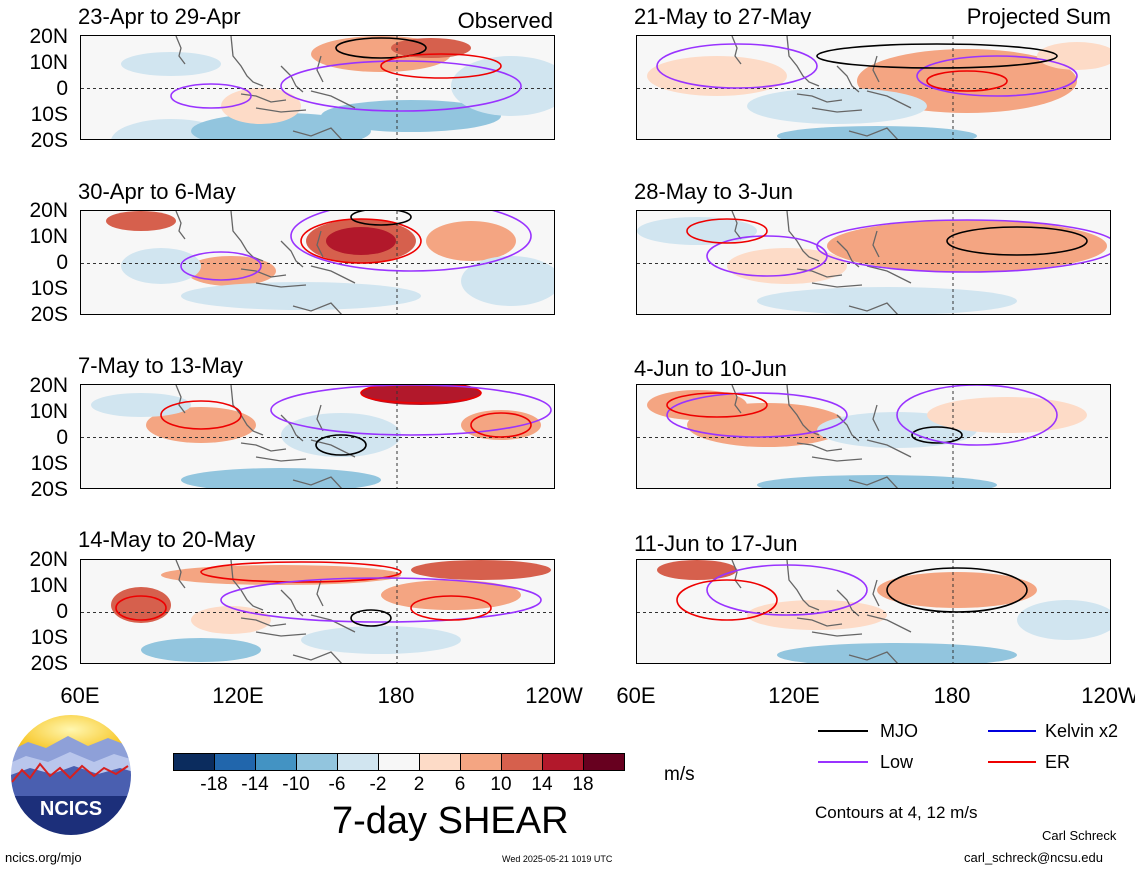  Describe the element at coordinates (723, 16) in the screenshot. I see `panel-title-5: 21-May to 27-May` at that location.